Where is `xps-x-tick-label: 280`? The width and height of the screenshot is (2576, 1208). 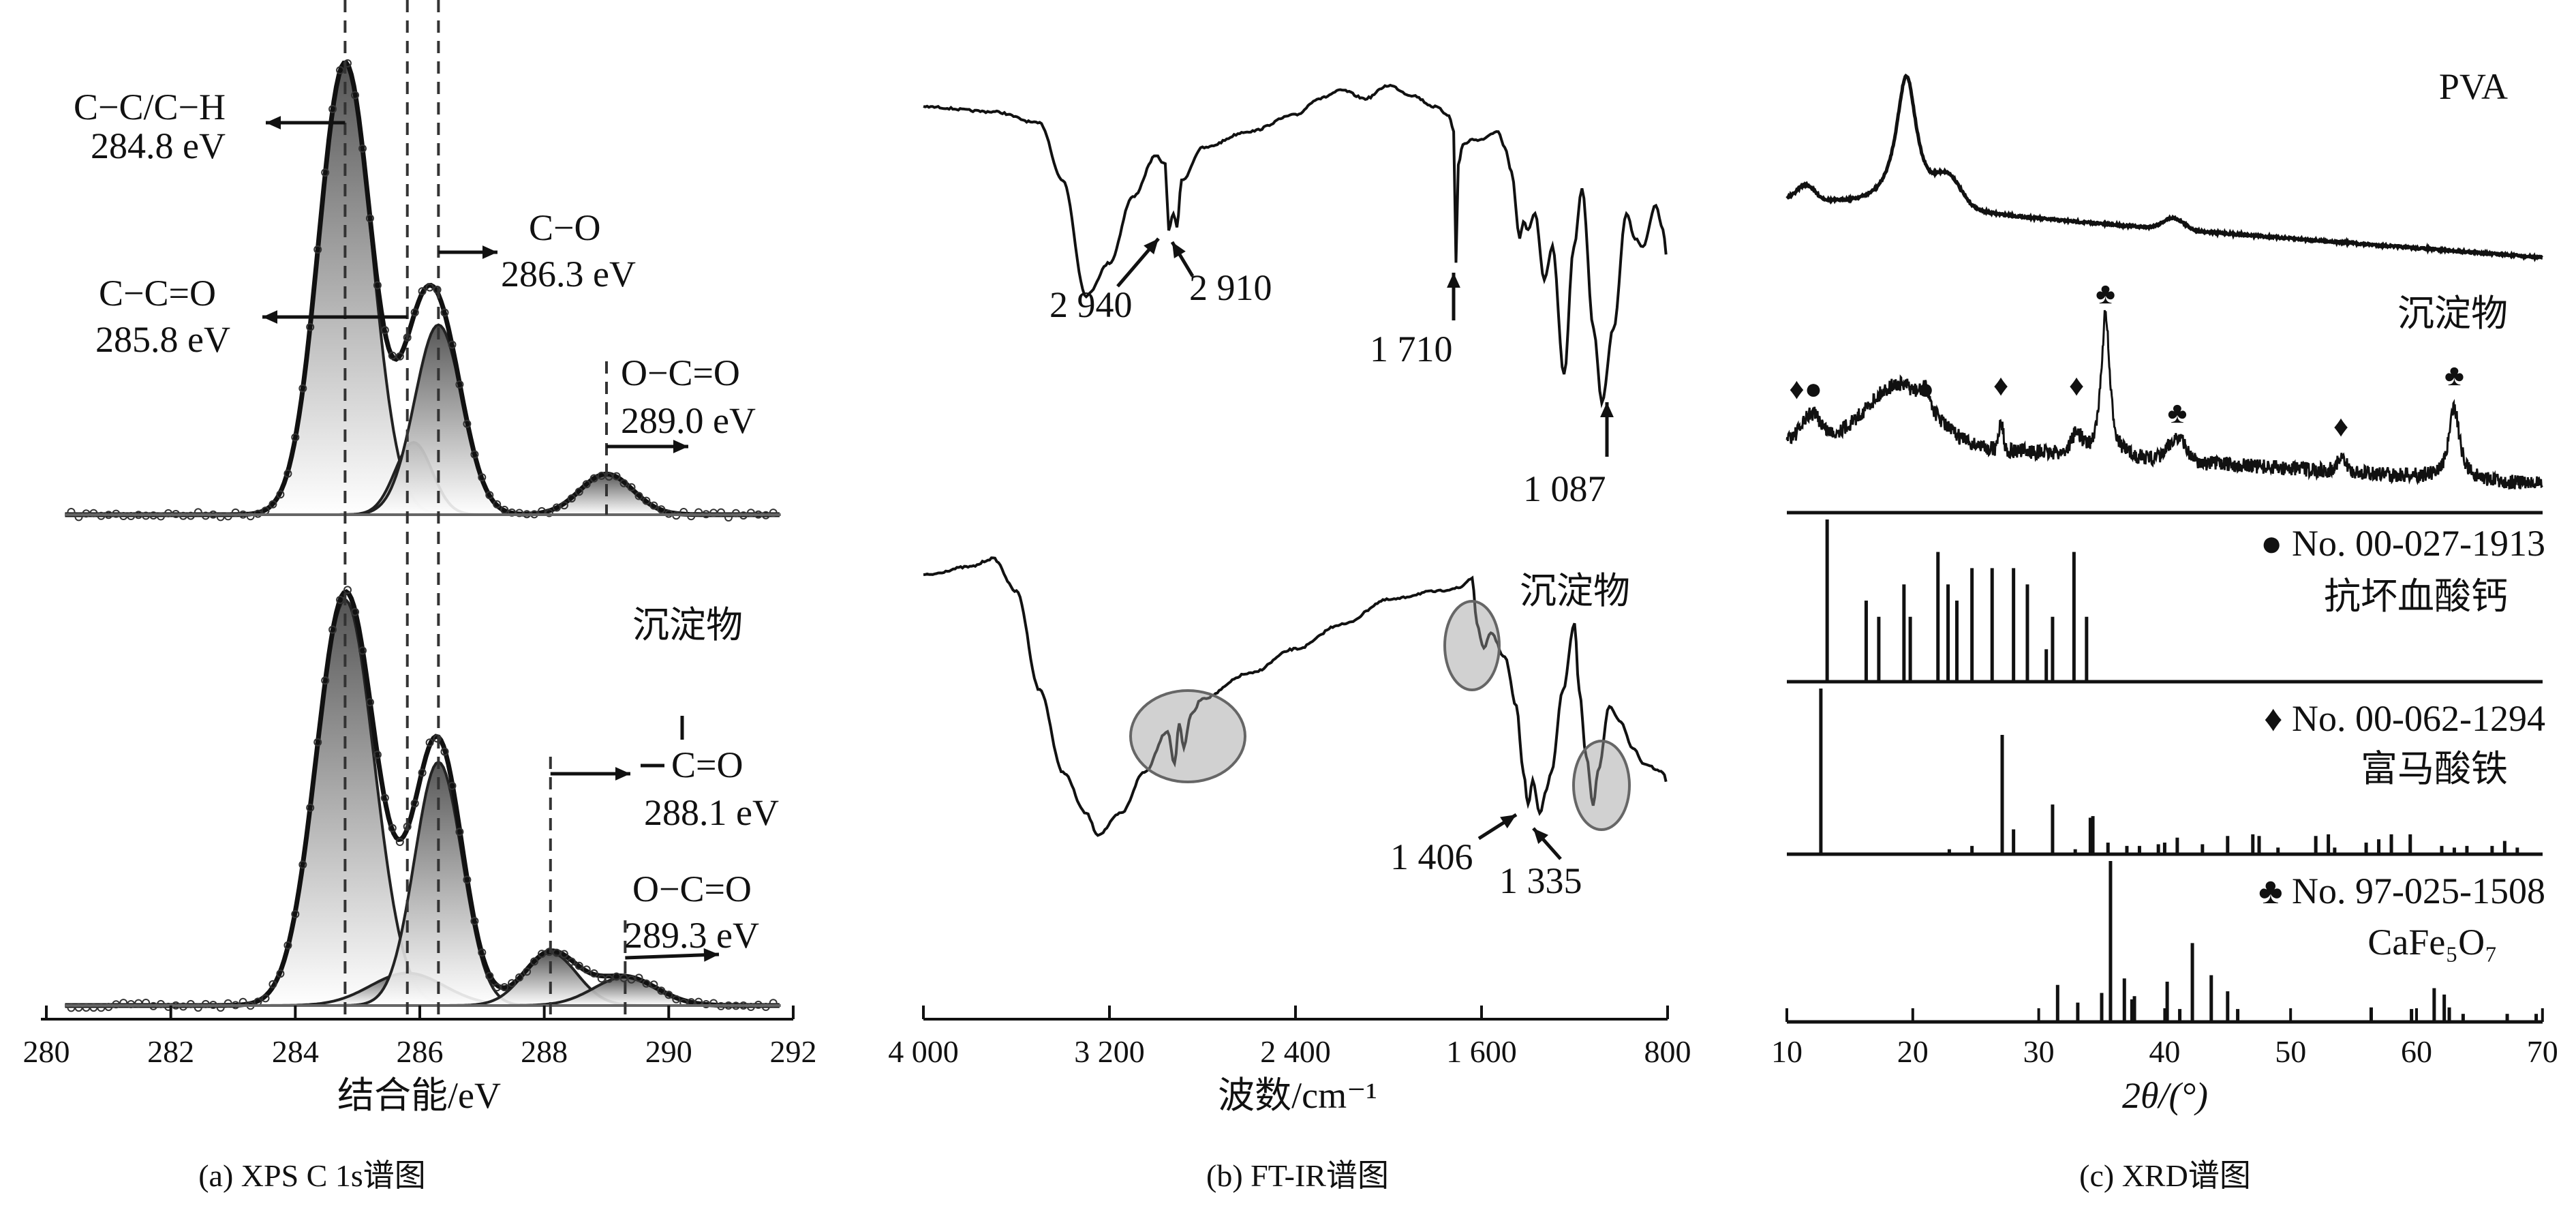
xps-x-tick-label: 280 is located at coordinates (47, 1051).